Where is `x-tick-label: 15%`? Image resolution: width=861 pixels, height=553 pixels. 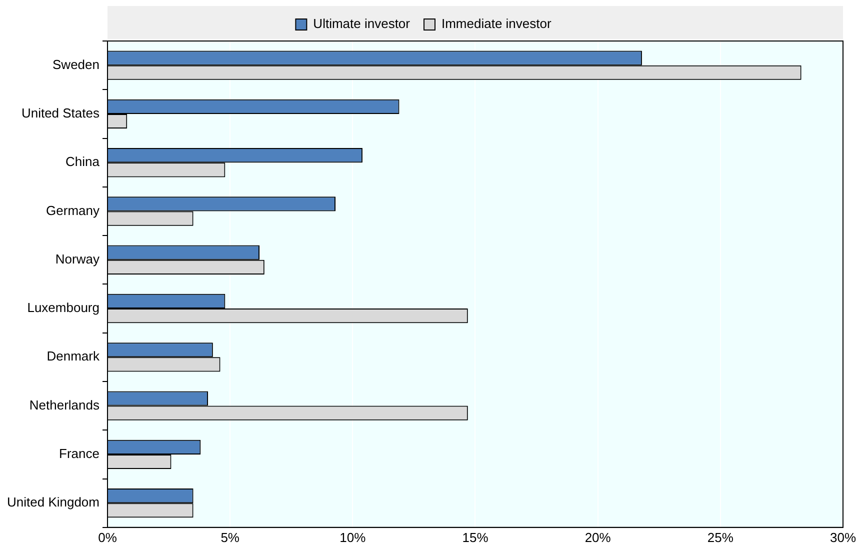
x-tick-label: 15% is located at coordinates (475, 537).